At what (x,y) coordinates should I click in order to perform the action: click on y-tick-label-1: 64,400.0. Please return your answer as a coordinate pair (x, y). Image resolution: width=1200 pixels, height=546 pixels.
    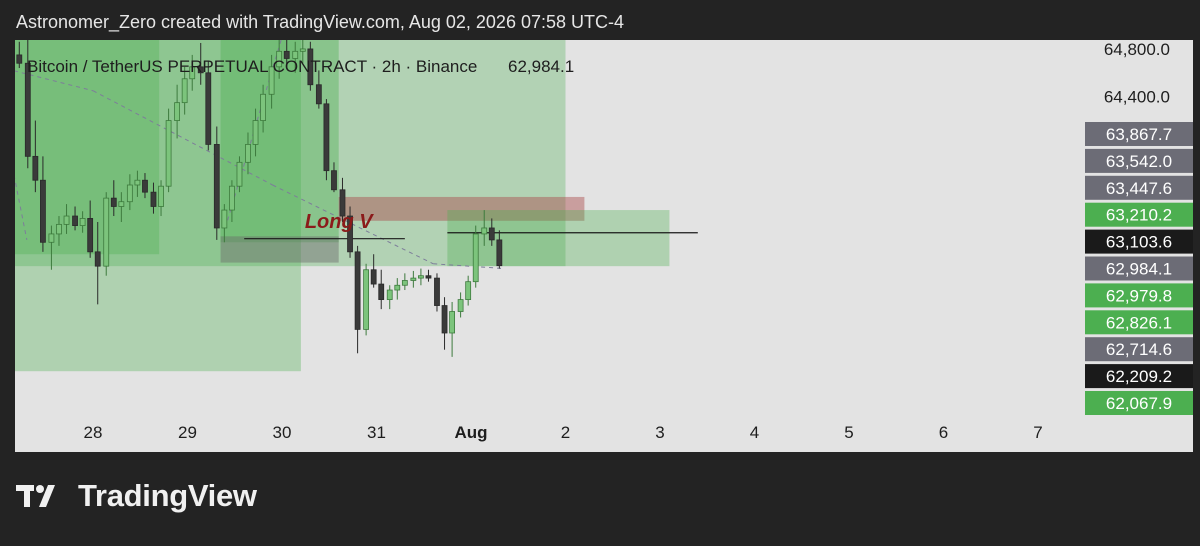
    Looking at the image, I should click on (1137, 97).